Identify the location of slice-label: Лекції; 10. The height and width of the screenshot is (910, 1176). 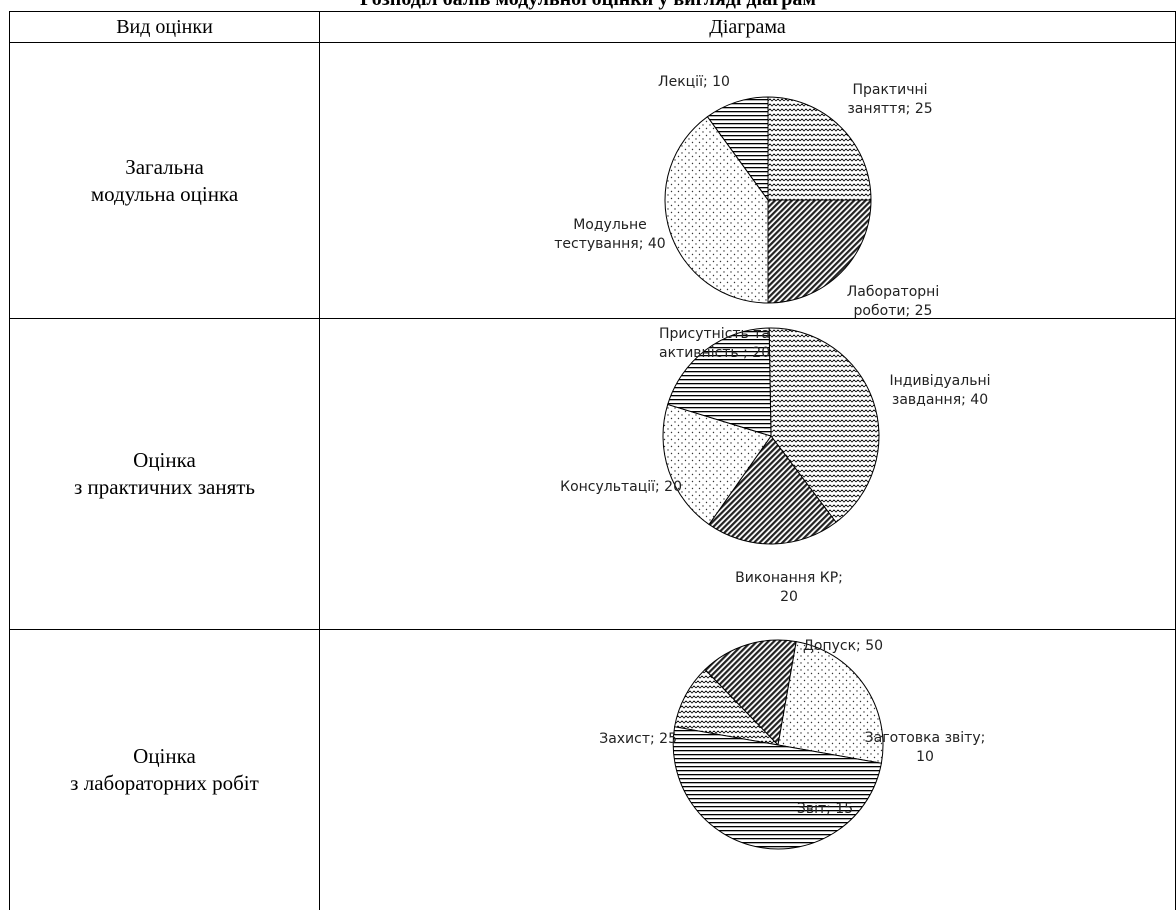
(694, 82).